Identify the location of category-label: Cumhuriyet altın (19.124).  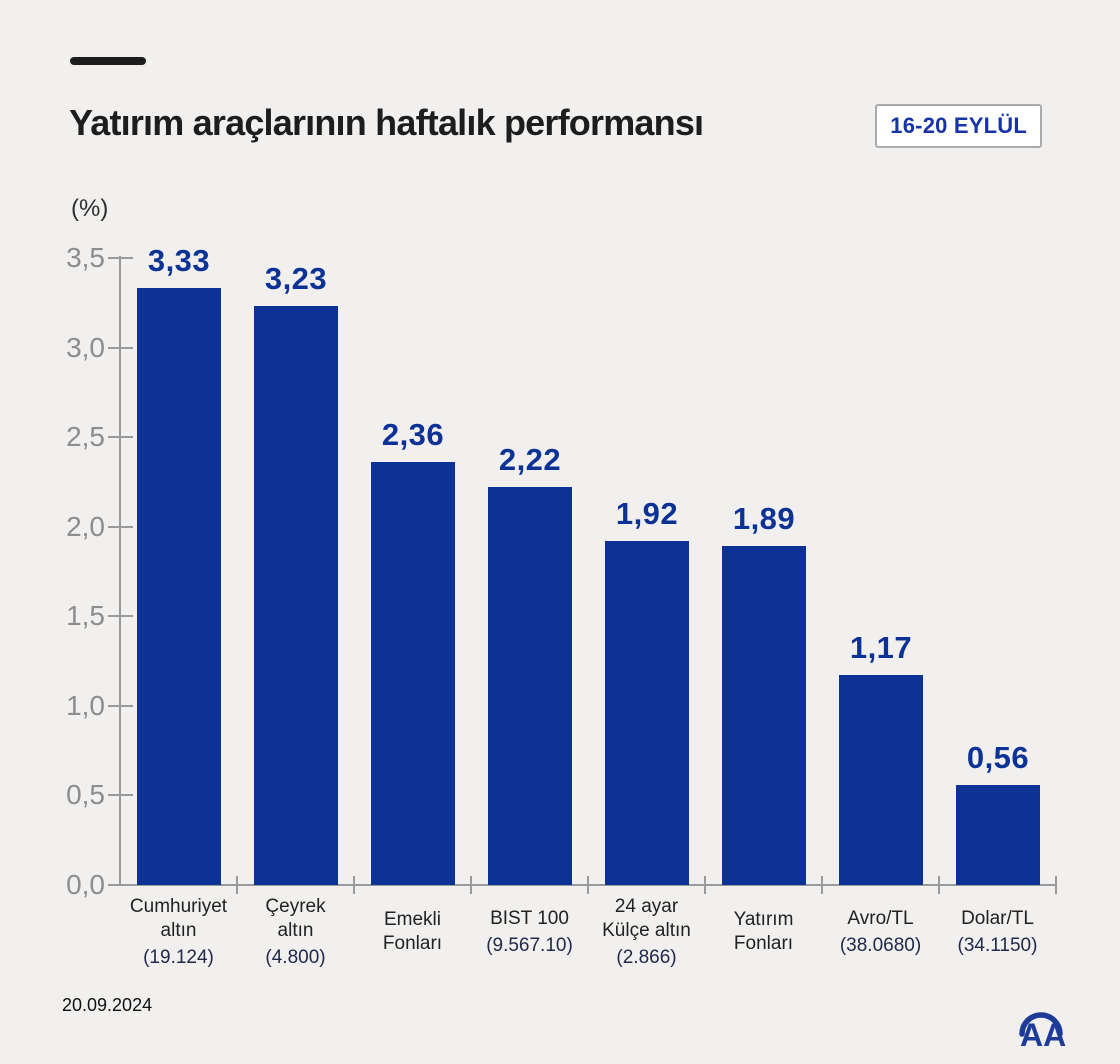
(178, 932).